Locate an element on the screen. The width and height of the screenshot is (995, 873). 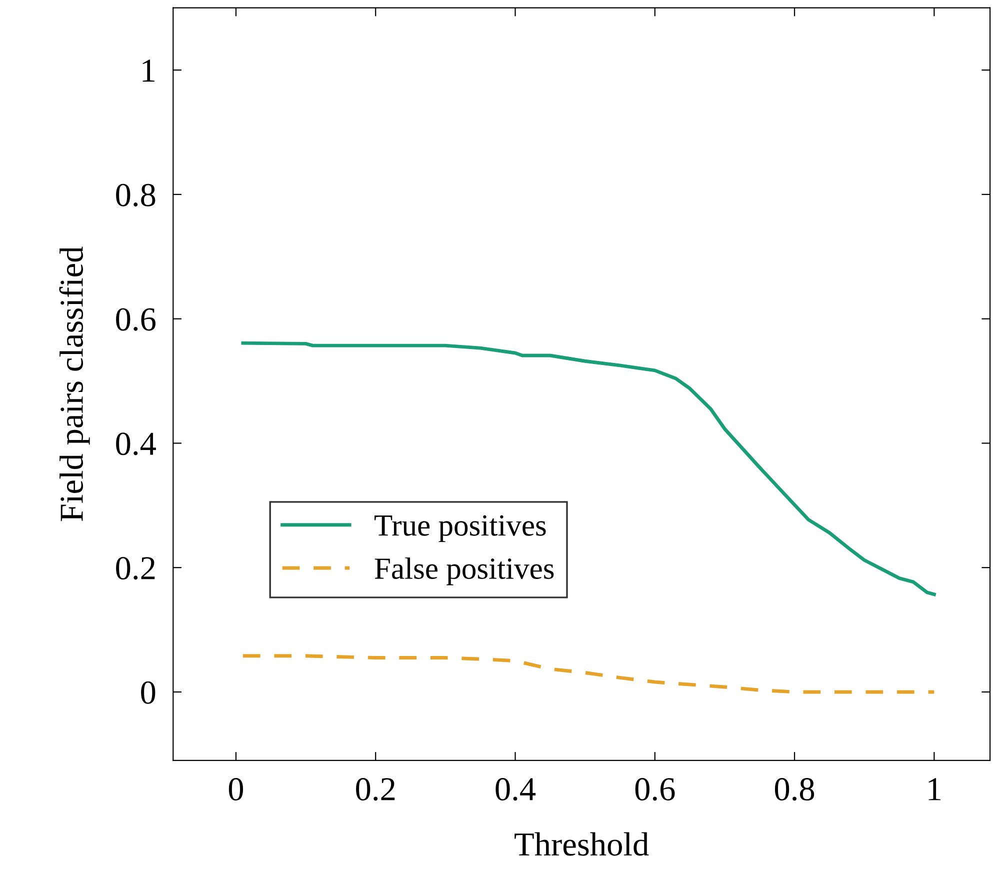
y-tick-label: 1 is located at coordinates (148, 71).